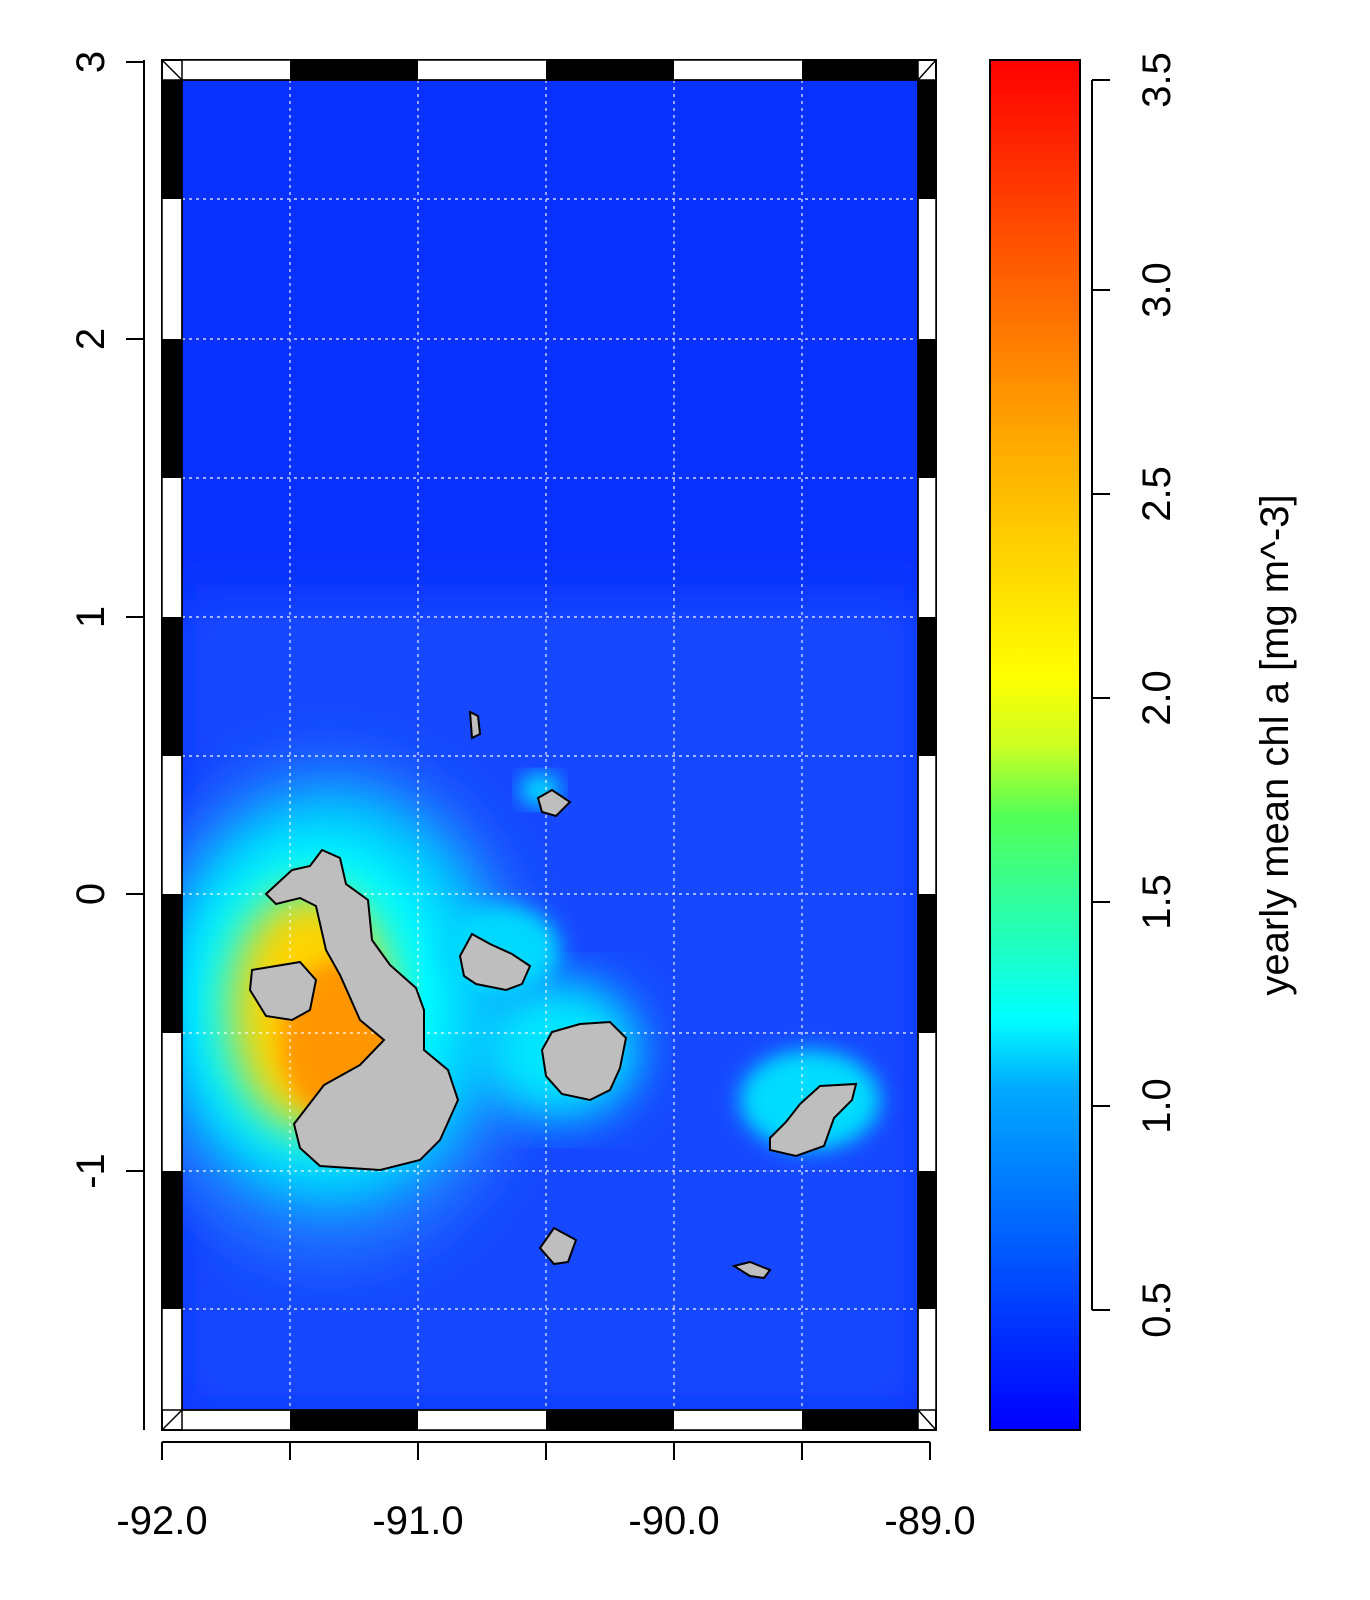 This screenshot has height=1600, width=1370. What do you see at coordinates (554, 803) in the screenshot?
I see `island-marchena` at bounding box center [554, 803].